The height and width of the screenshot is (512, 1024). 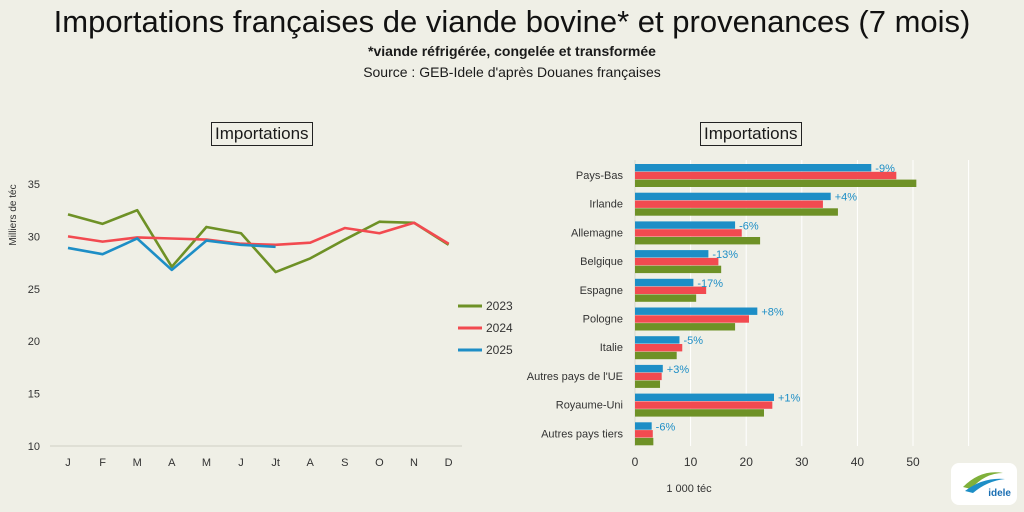 What do you see at coordinates (414, 463) in the screenshot?
I see `line-x-tick-label: N` at bounding box center [414, 463].